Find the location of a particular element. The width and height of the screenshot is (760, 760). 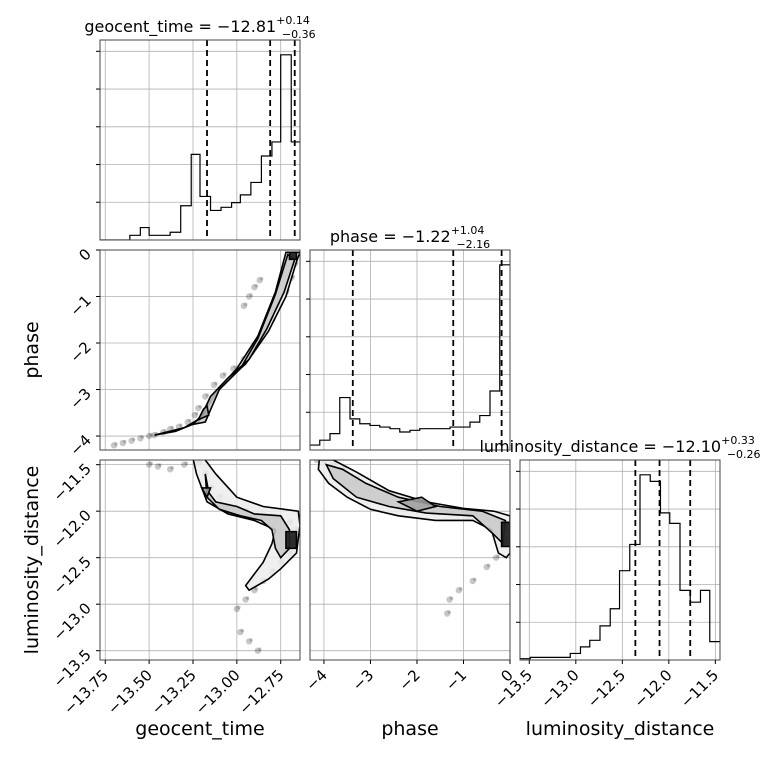

title-prefix: geocent_time = −12.81 is located at coordinates (180, 27).